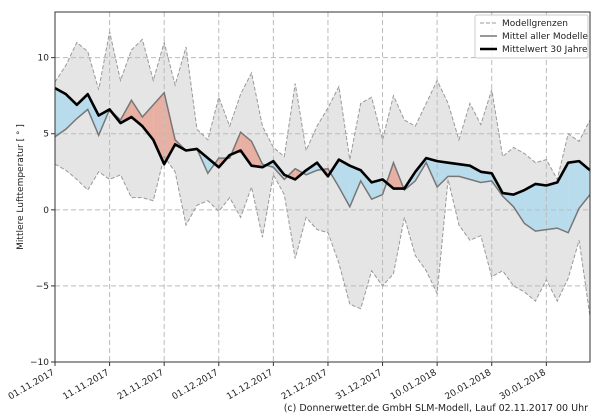 The image size is (600, 420). What do you see at coordinates (86, 385) in the screenshot?
I see `x-tick-label: 11.11.2017` at bounding box center [86, 385].